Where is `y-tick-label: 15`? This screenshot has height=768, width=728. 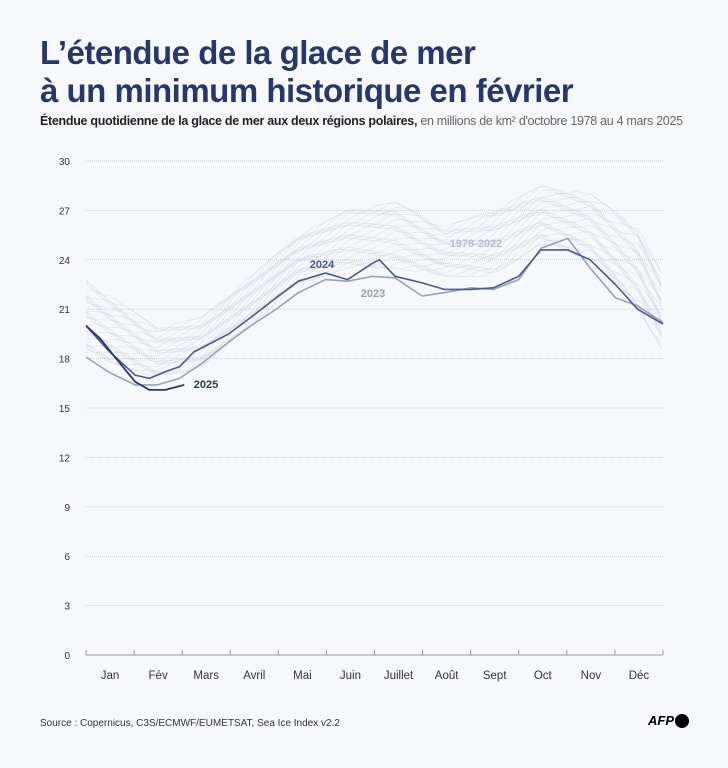 y-tick-label: 15 is located at coordinates (65, 409).